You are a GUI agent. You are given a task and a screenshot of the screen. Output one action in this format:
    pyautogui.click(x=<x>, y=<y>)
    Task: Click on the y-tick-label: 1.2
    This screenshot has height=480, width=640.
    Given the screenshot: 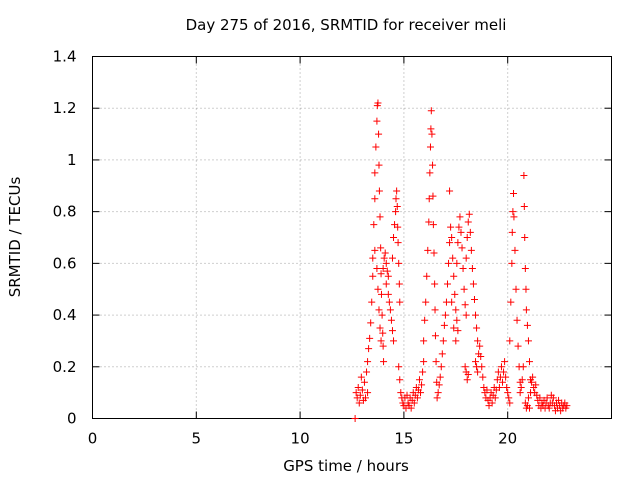 What is the action you would take?
    pyautogui.click(x=65, y=108)
    